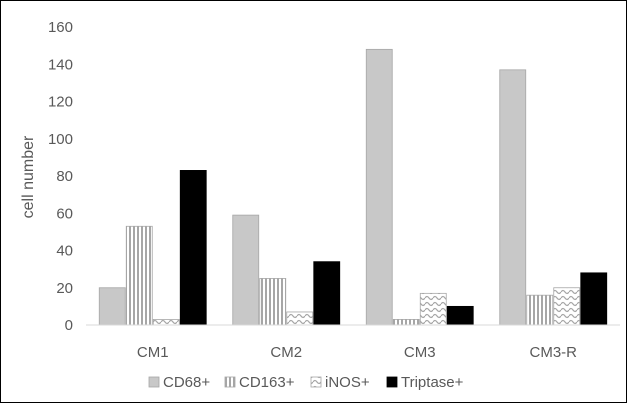  Describe the element at coordinates (166, 322) in the screenshot. I see `bar-inos-cm1` at that location.